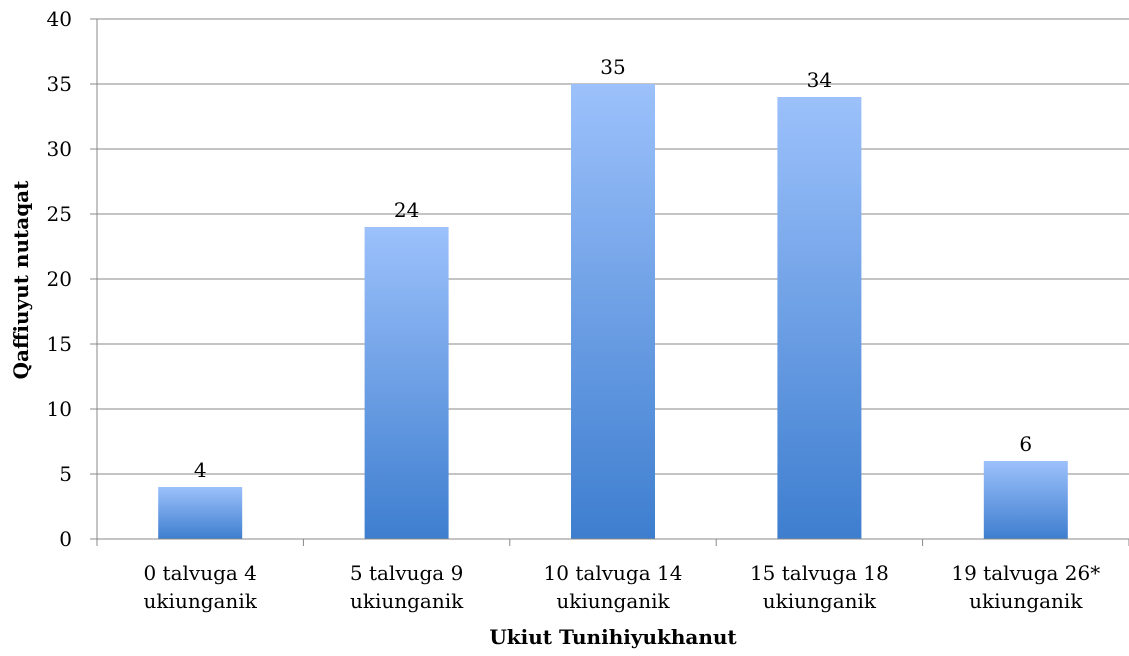 Image resolution: width=1129 pixels, height=656 pixels. I want to click on data-label: 35, so click(612, 67).